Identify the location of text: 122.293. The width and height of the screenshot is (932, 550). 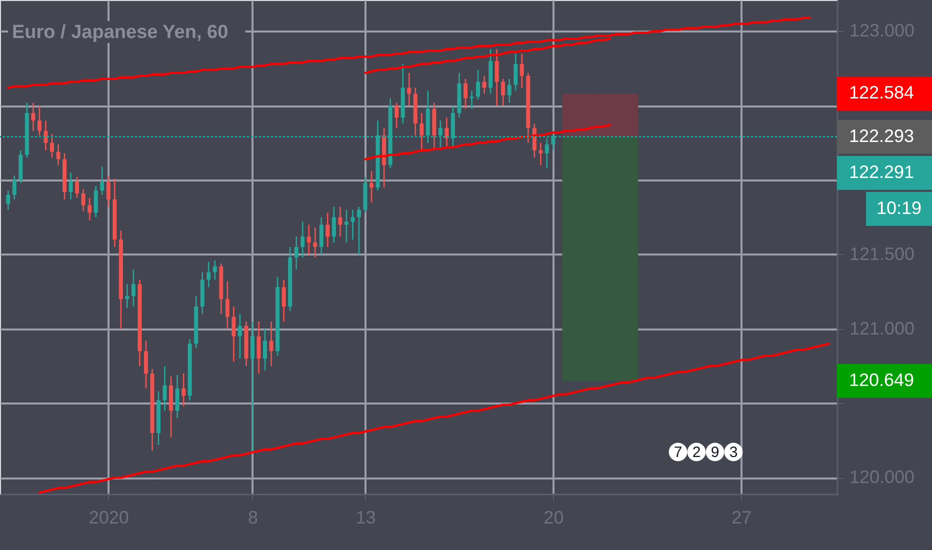
(881, 136).